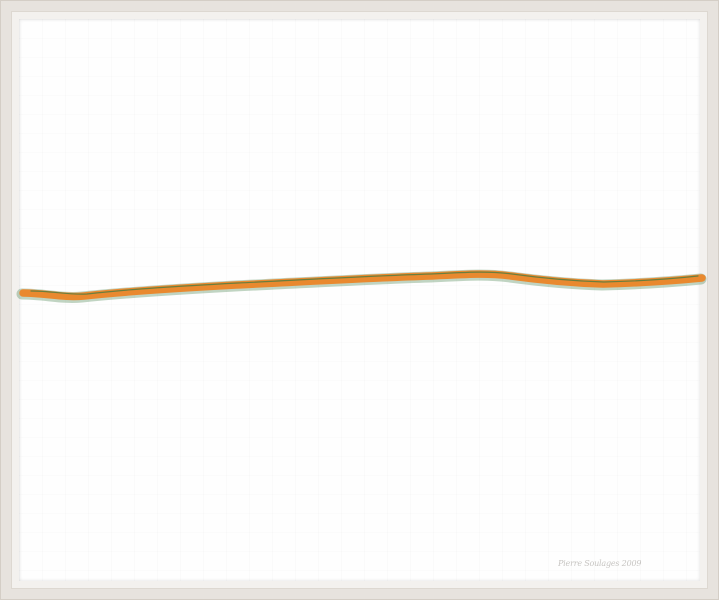 The image size is (719, 600). Describe the element at coordinates (600, 563) in the screenshot. I see `artist-signature: Pierre Soulages 2009` at that location.